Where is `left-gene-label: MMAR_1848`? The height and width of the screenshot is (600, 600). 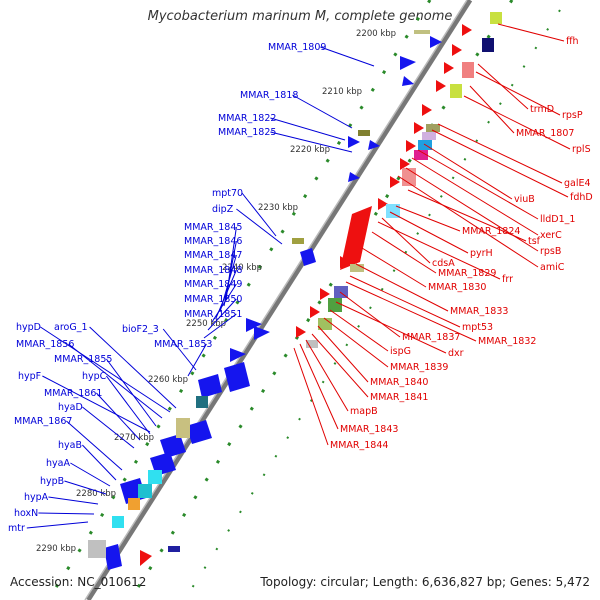
left-gene-label: MMAR_1848 is located at coordinates (213, 270).